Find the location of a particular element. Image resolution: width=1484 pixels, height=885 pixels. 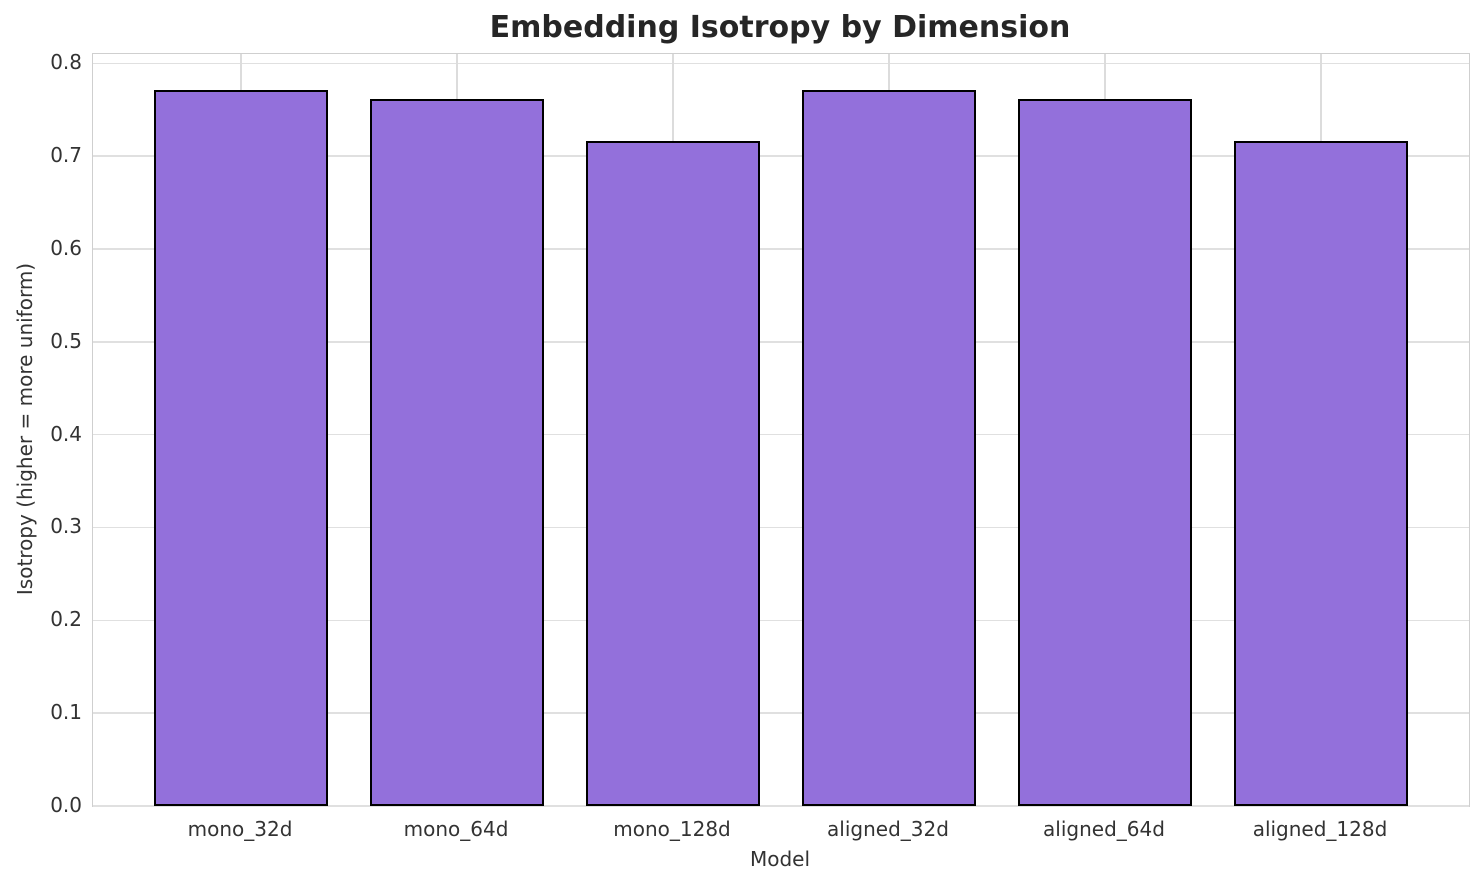

y-tick-label: 0.6 is located at coordinates (66, 247).